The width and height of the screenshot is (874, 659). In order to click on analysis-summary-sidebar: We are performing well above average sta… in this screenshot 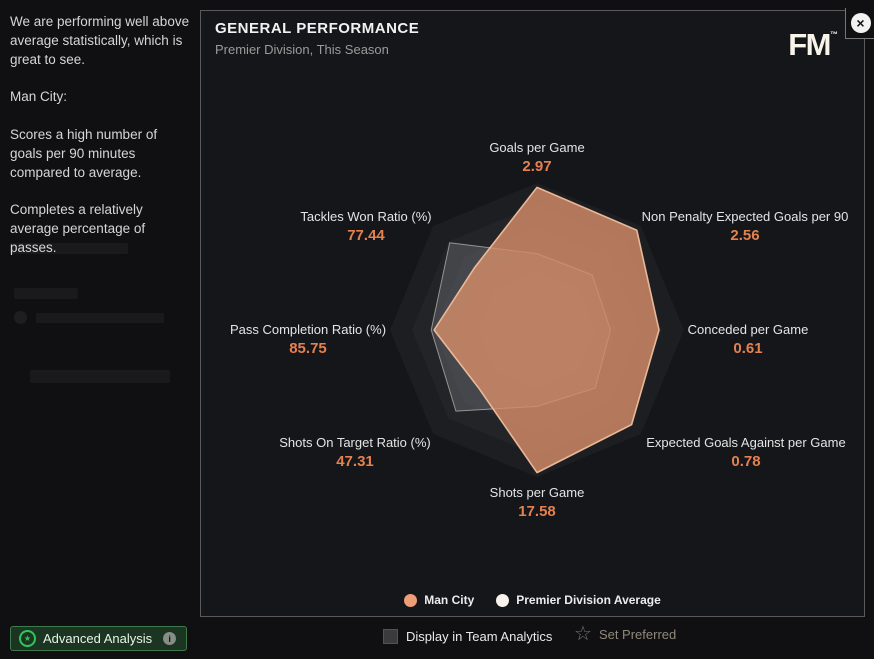, I will do `click(100, 144)`.